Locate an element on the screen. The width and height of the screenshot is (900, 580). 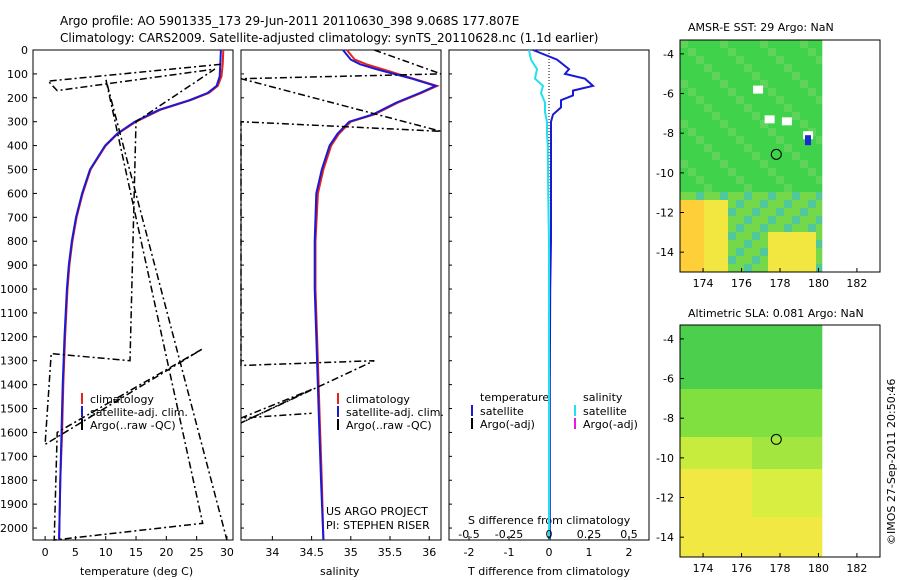
x-tick-label: 15 is located at coordinates (136, 552).